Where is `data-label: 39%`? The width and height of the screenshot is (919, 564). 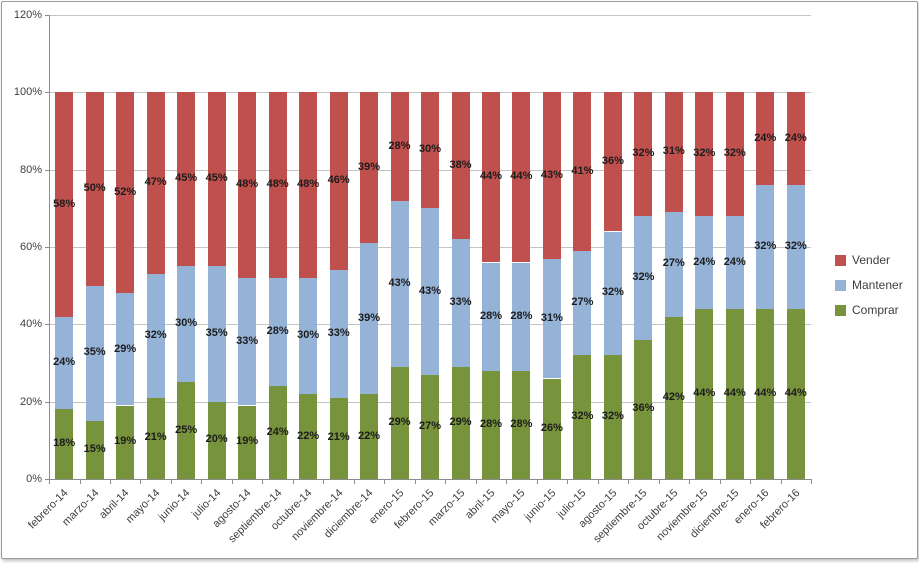
data-label: 39% is located at coordinates (369, 166).